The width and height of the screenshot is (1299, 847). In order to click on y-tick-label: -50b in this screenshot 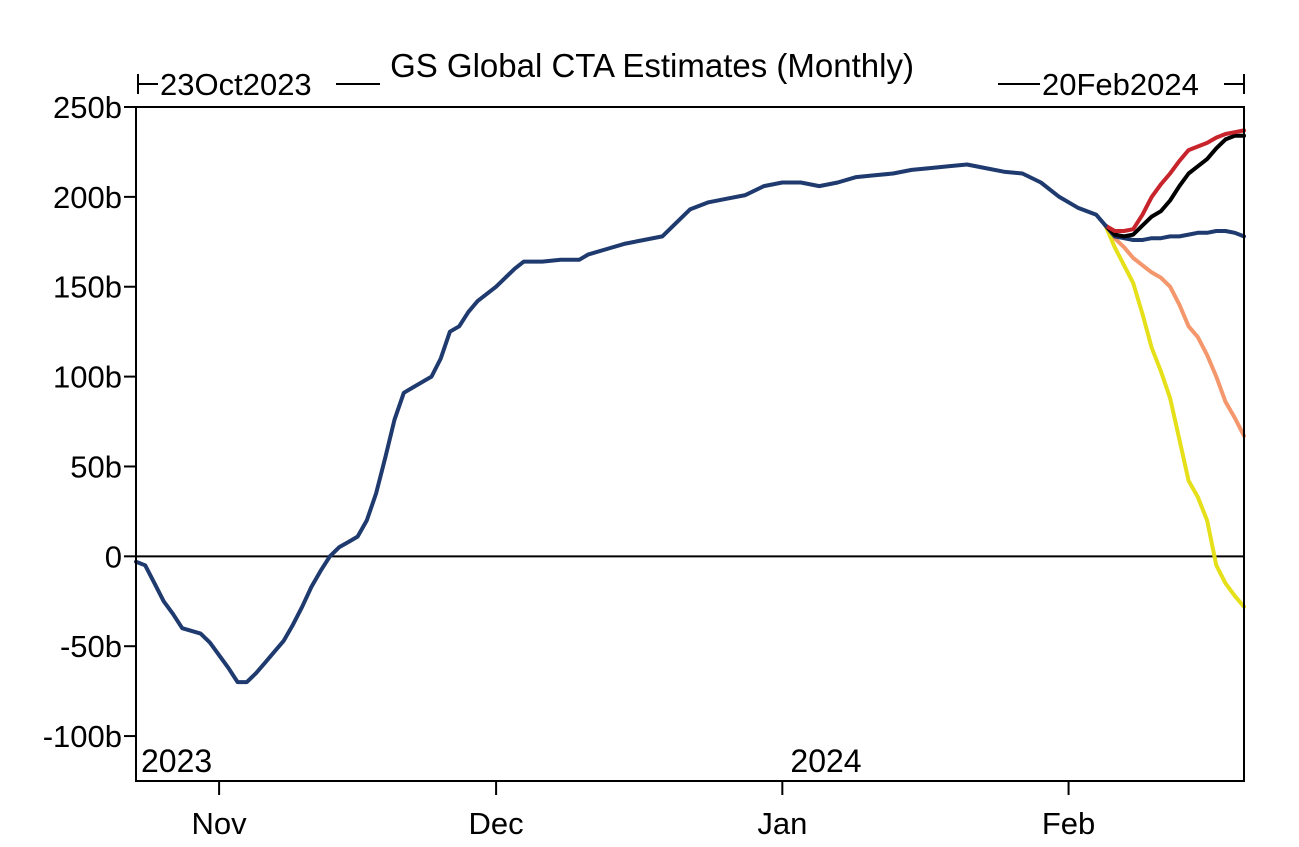, I will do `click(91, 646)`.